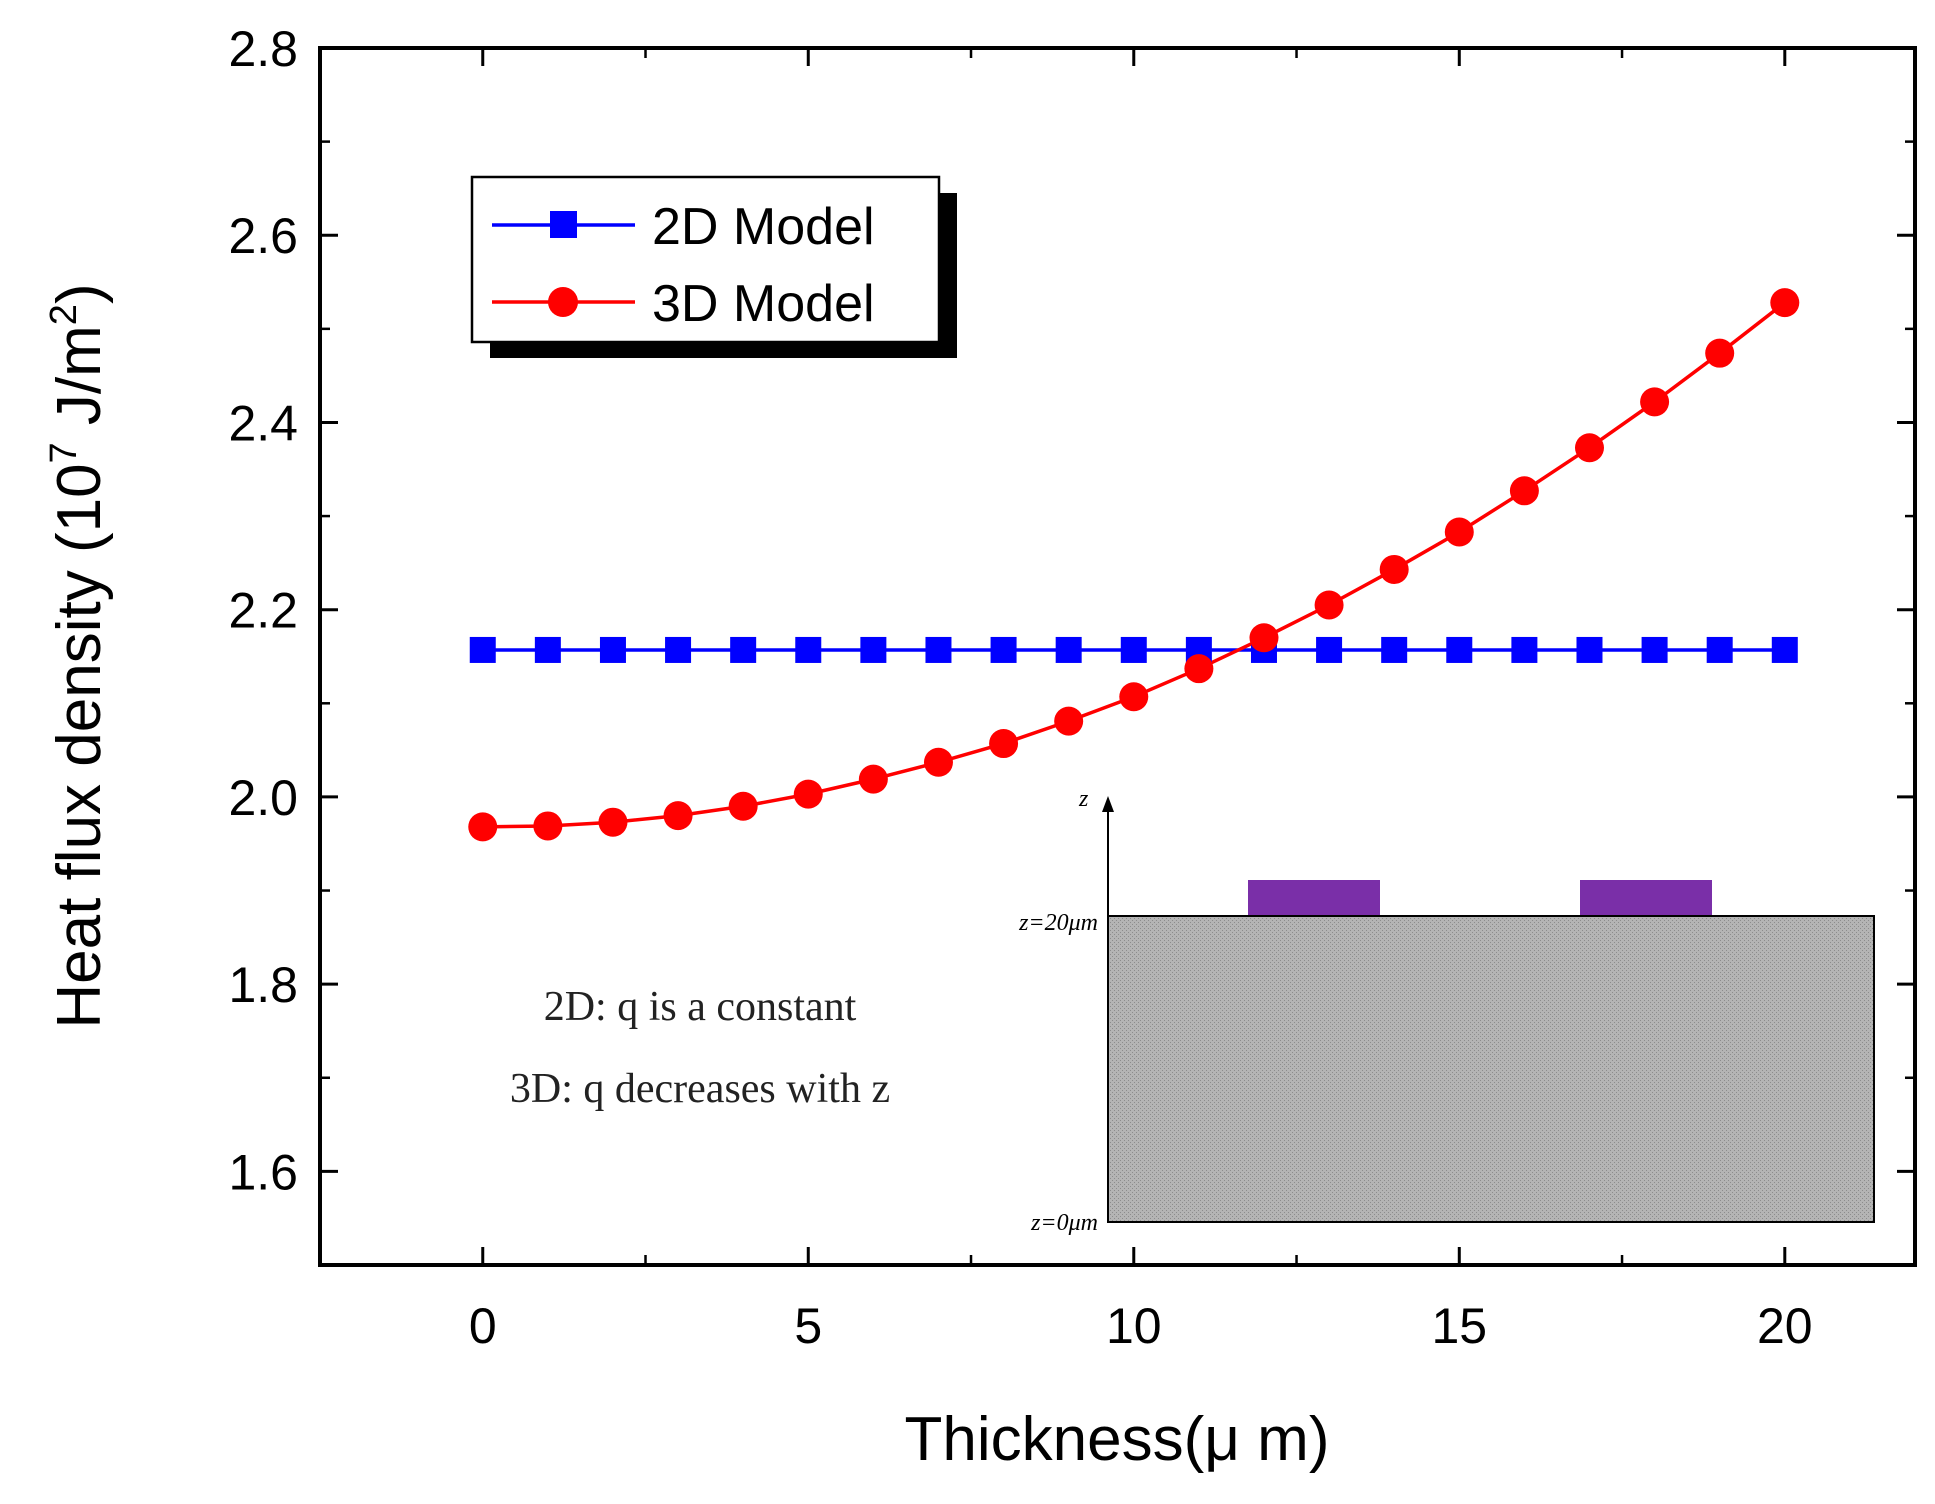  I want to click on y-tick-label: 2.4, so click(263, 423).